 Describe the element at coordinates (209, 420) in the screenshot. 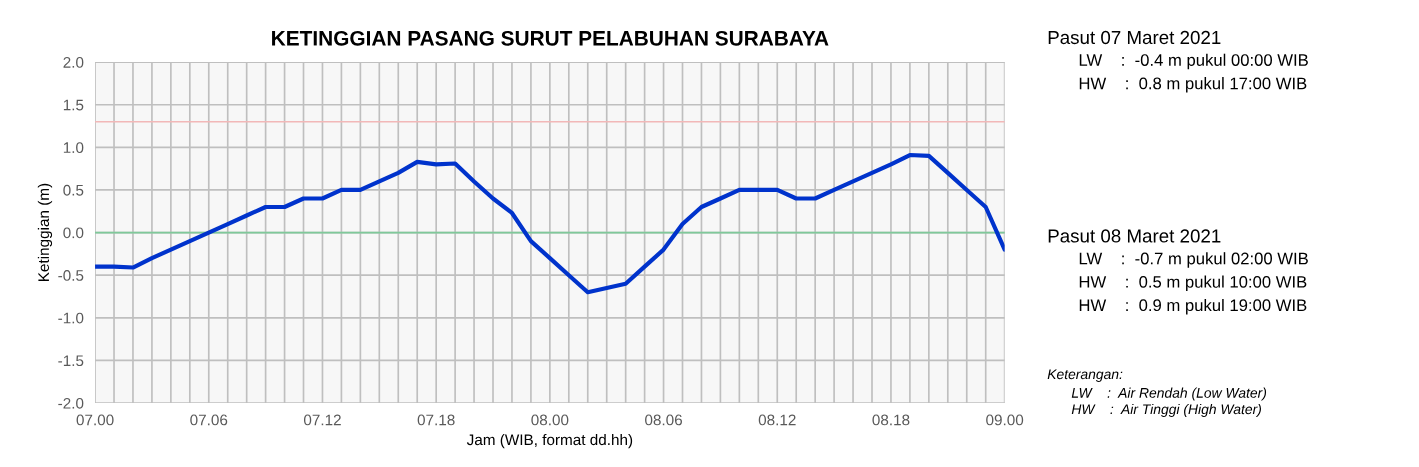

I see `x-tick-label: 07.06` at that location.